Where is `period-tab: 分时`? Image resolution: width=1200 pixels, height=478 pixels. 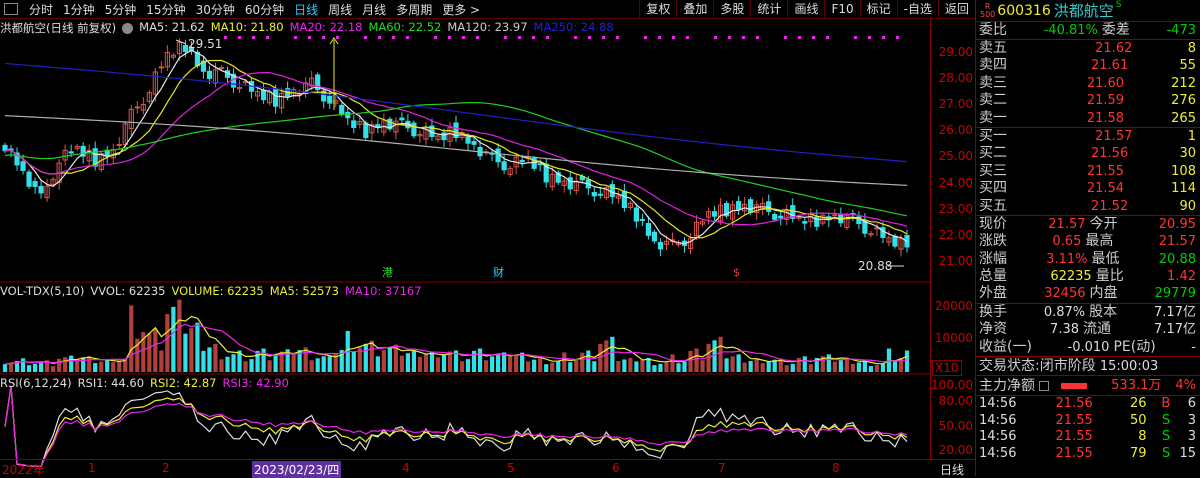
period-tab: 分时 is located at coordinates (41, 9).